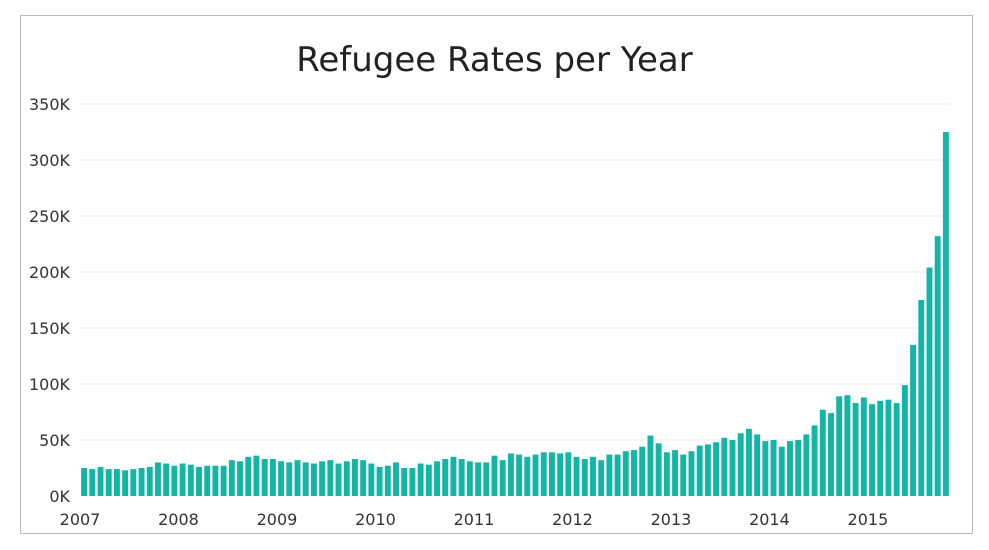 The image size is (989, 550). Describe the element at coordinates (178, 519) in the screenshot. I see `x-tick-label: 2008` at that location.